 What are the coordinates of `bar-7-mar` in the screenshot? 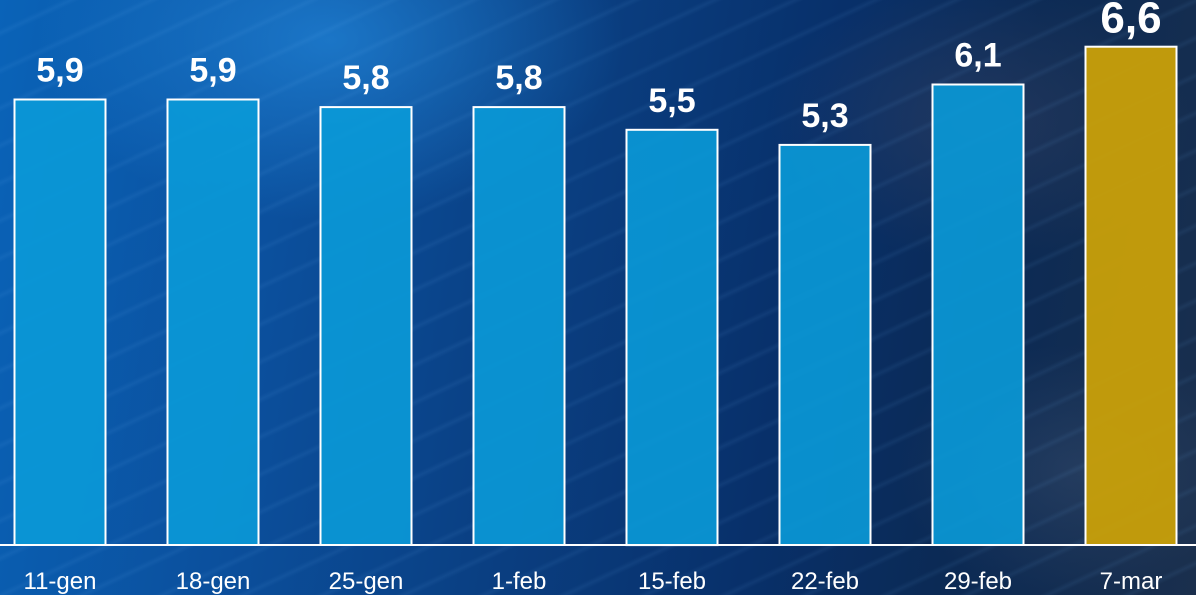 It's located at (1131, 295).